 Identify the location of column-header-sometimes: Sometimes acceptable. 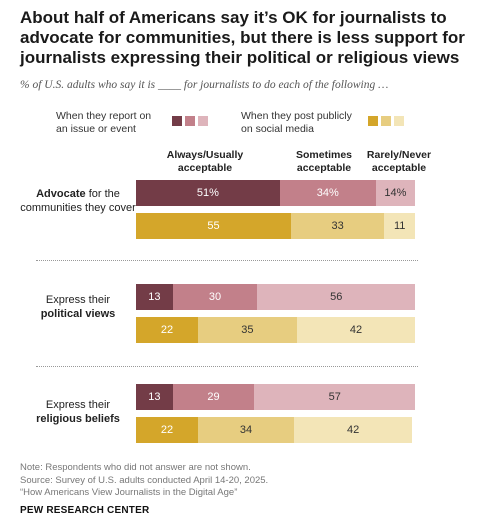
(324, 161).